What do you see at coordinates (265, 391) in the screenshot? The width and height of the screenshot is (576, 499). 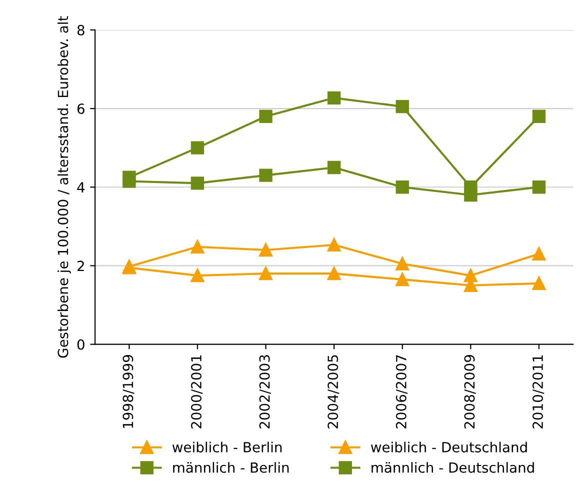 I see `x-tick-label: 2002/2003` at bounding box center [265, 391].